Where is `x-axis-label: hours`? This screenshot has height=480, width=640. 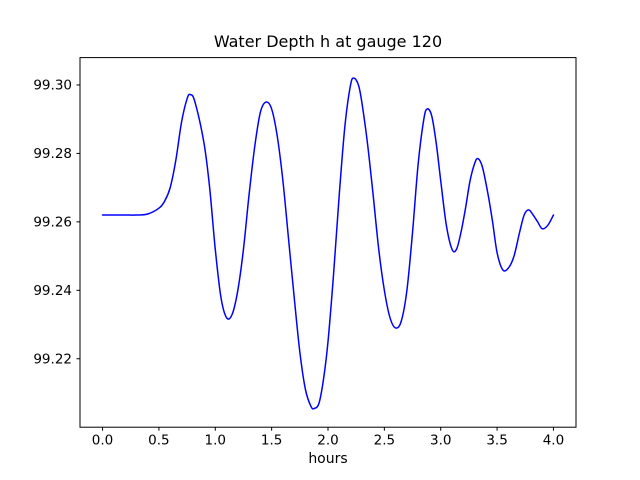
x-axis-label: hours is located at coordinates (327, 459).